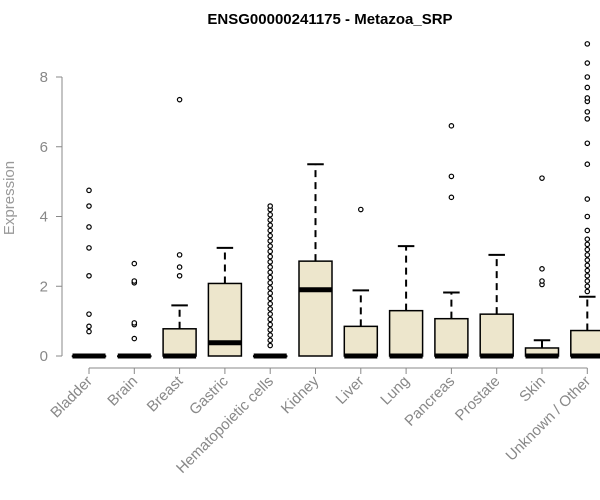 The height and width of the screenshot is (500, 600). I want to click on box-bladder, so click(89, 273).